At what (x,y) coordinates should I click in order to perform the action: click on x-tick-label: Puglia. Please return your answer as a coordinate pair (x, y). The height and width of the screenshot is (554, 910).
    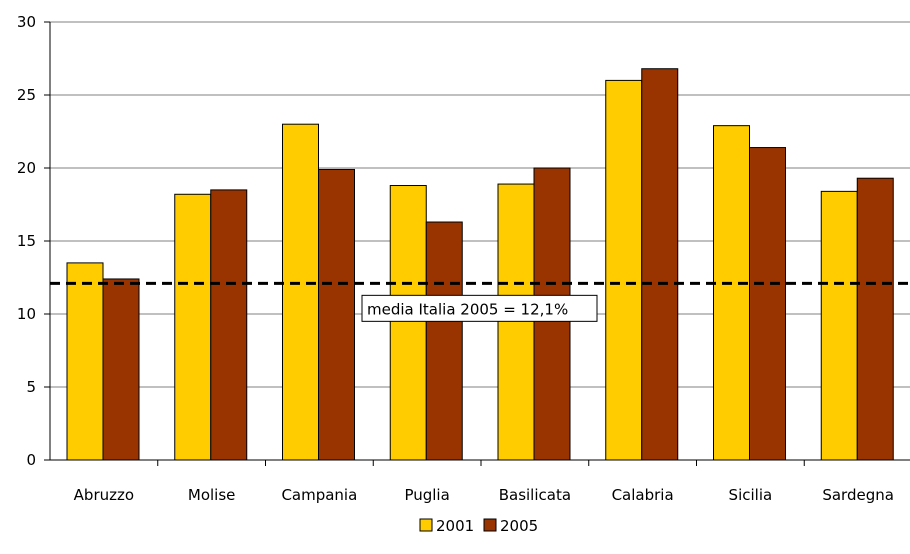
    Looking at the image, I should click on (426, 495).